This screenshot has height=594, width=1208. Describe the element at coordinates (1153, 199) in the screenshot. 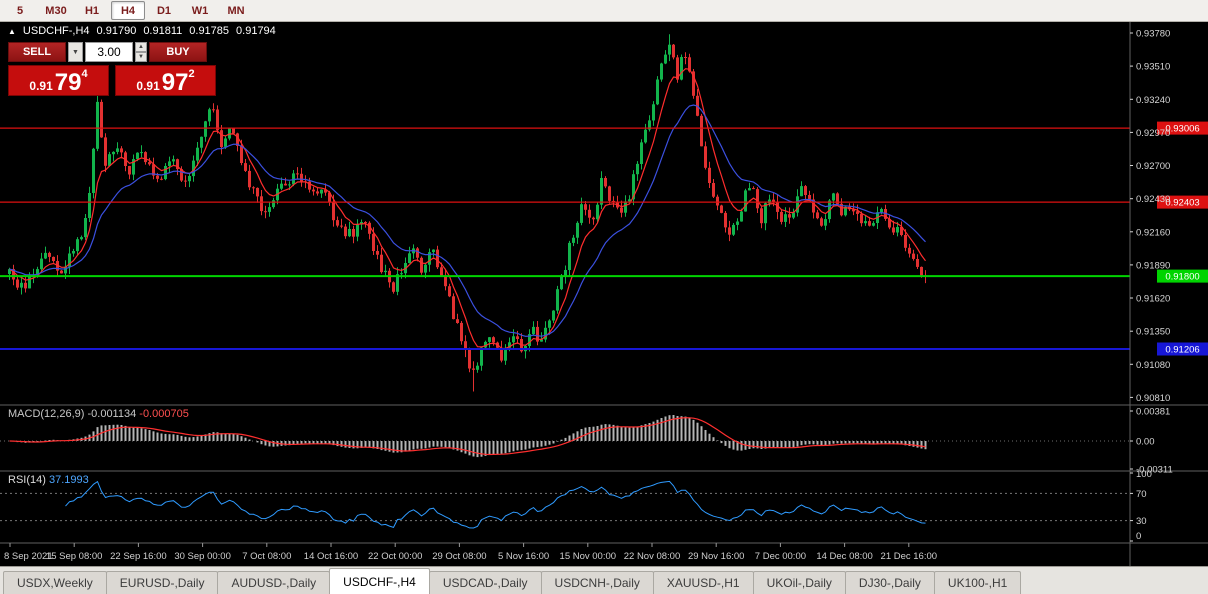

I see `svg-text: 0.92430` at that location.